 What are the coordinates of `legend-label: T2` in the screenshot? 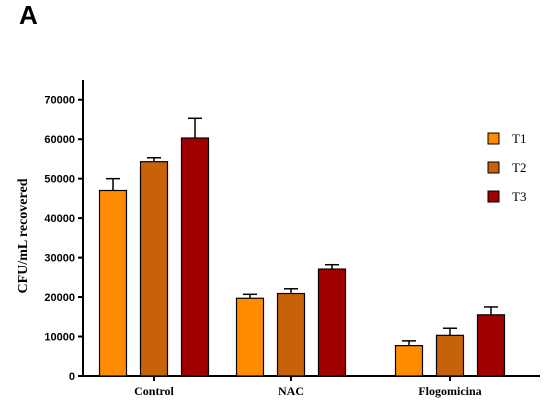 It's located at (519, 167).